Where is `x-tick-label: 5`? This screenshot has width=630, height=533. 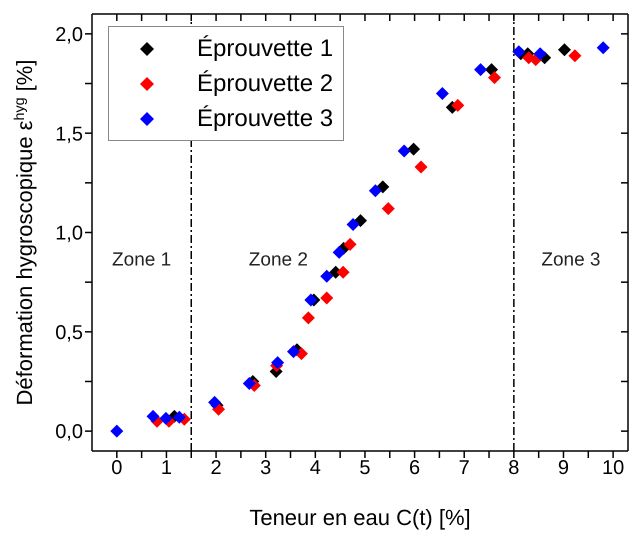 x-tick-label: 5 is located at coordinates (365, 468).